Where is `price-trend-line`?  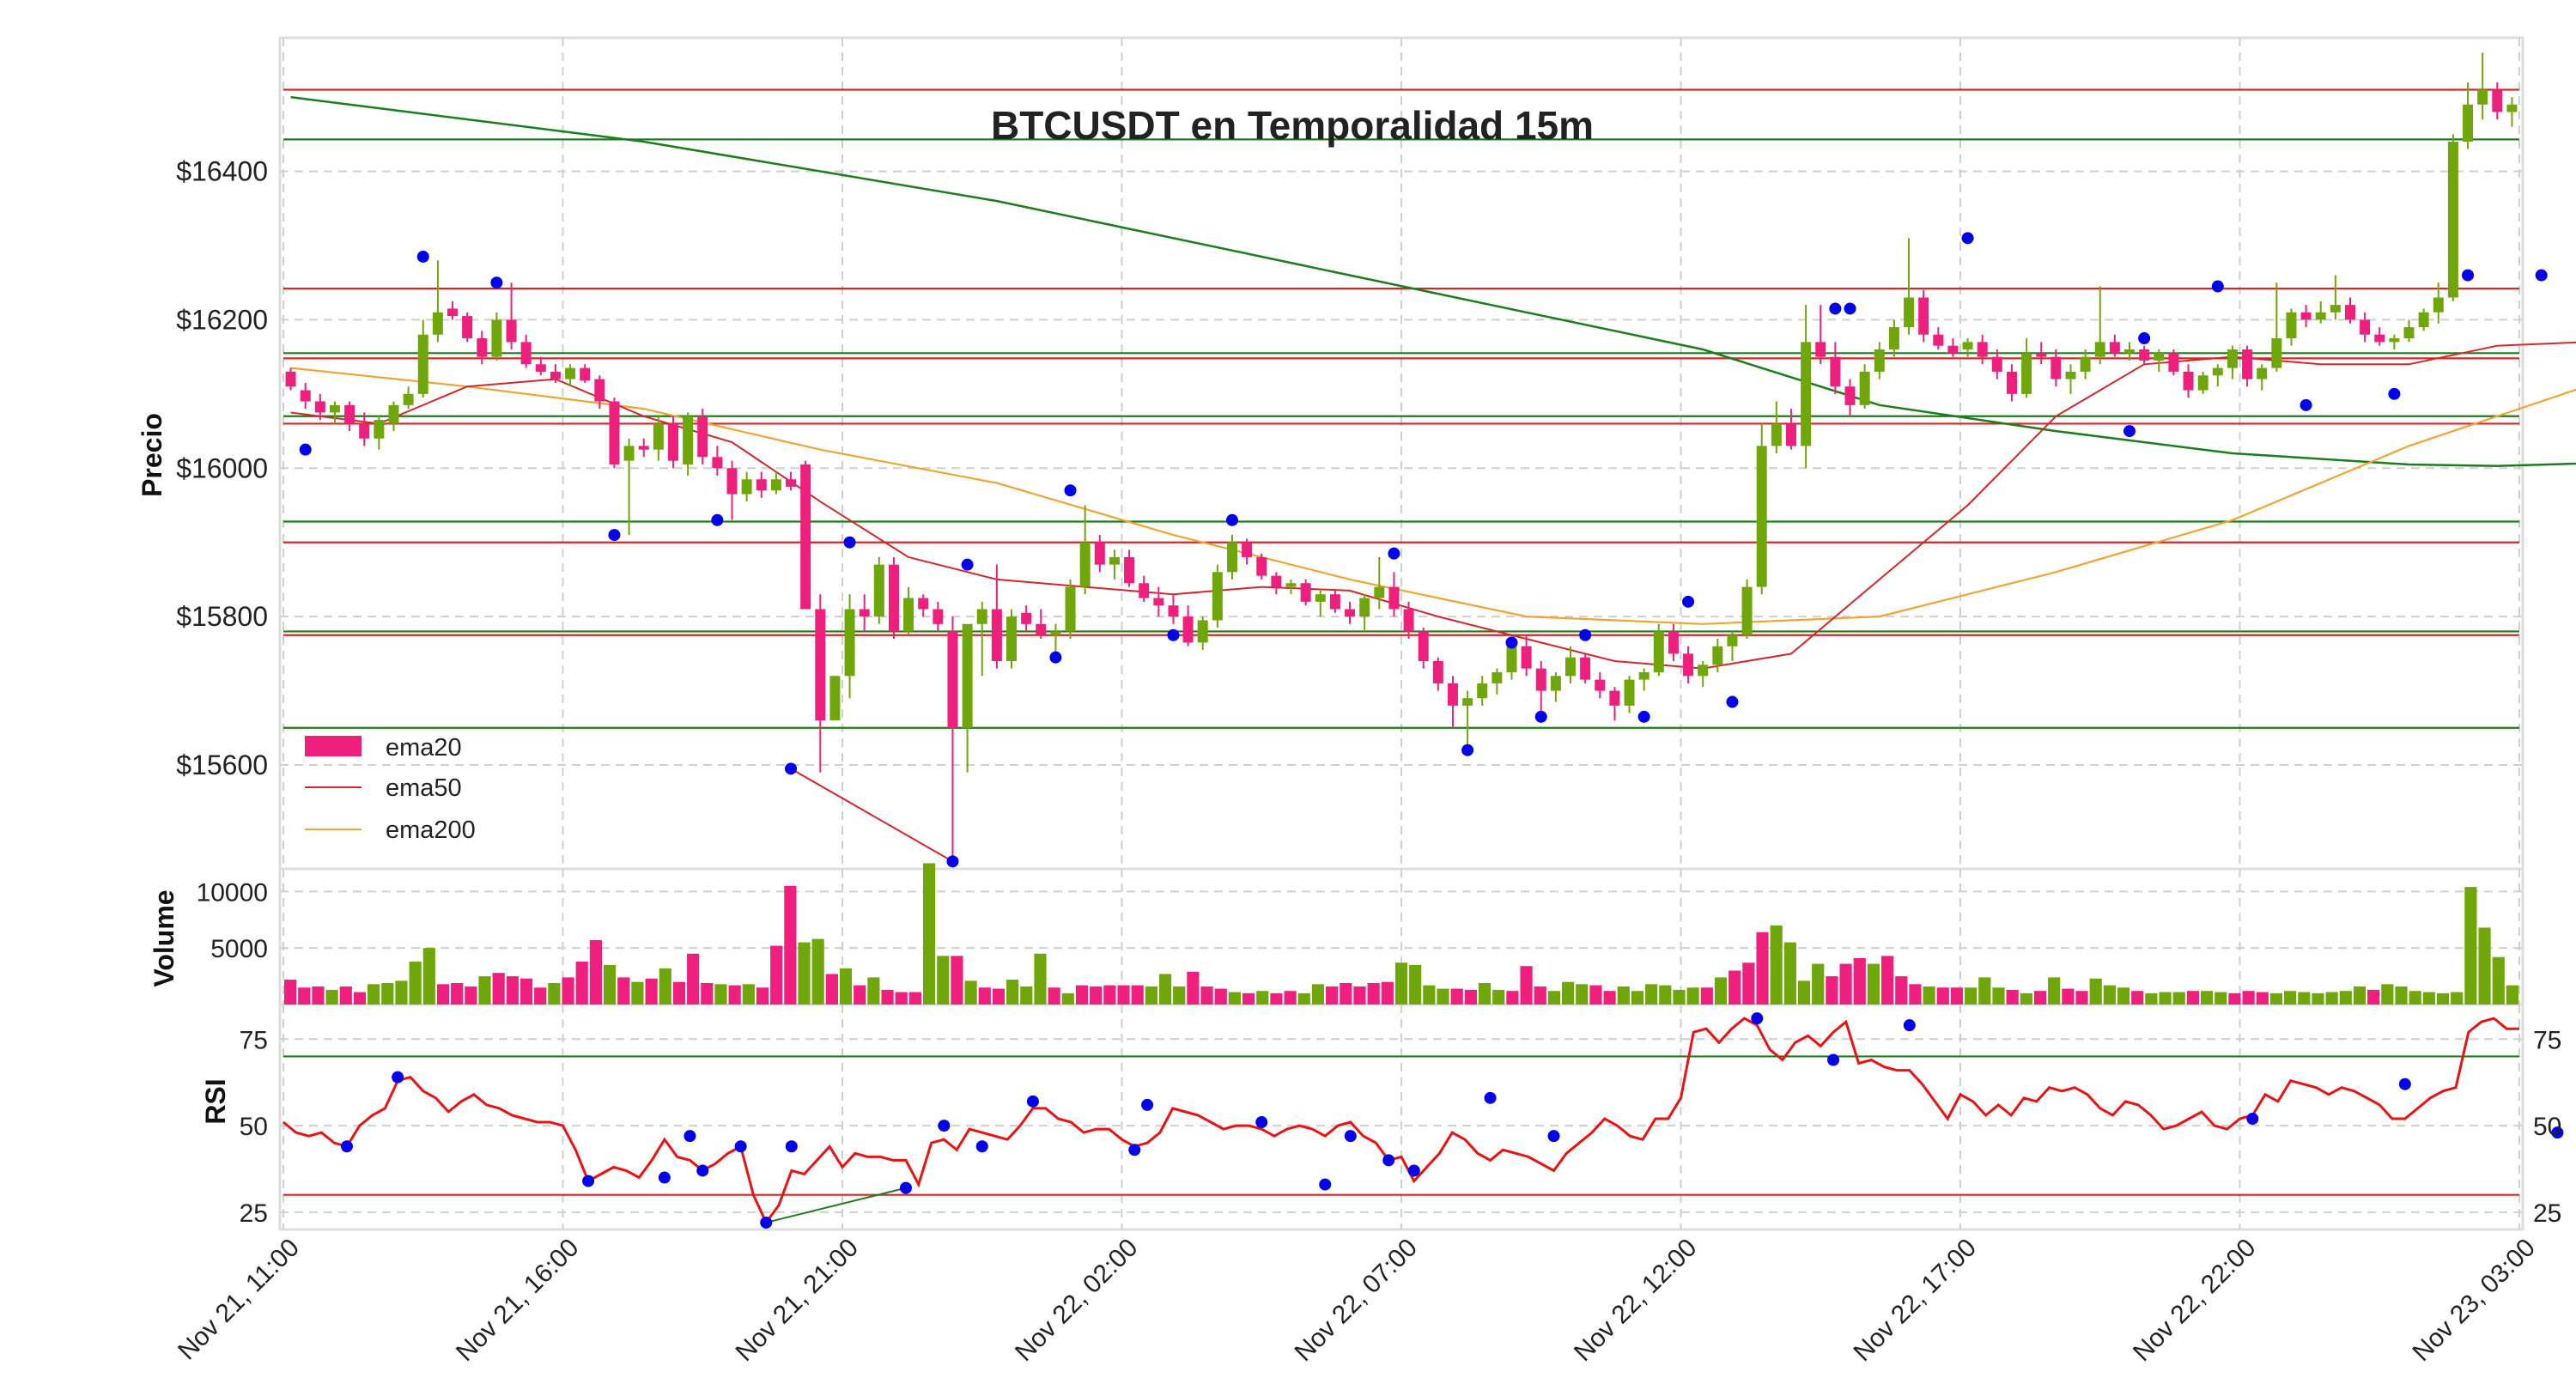 price-trend-line is located at coordinates (872, 815).